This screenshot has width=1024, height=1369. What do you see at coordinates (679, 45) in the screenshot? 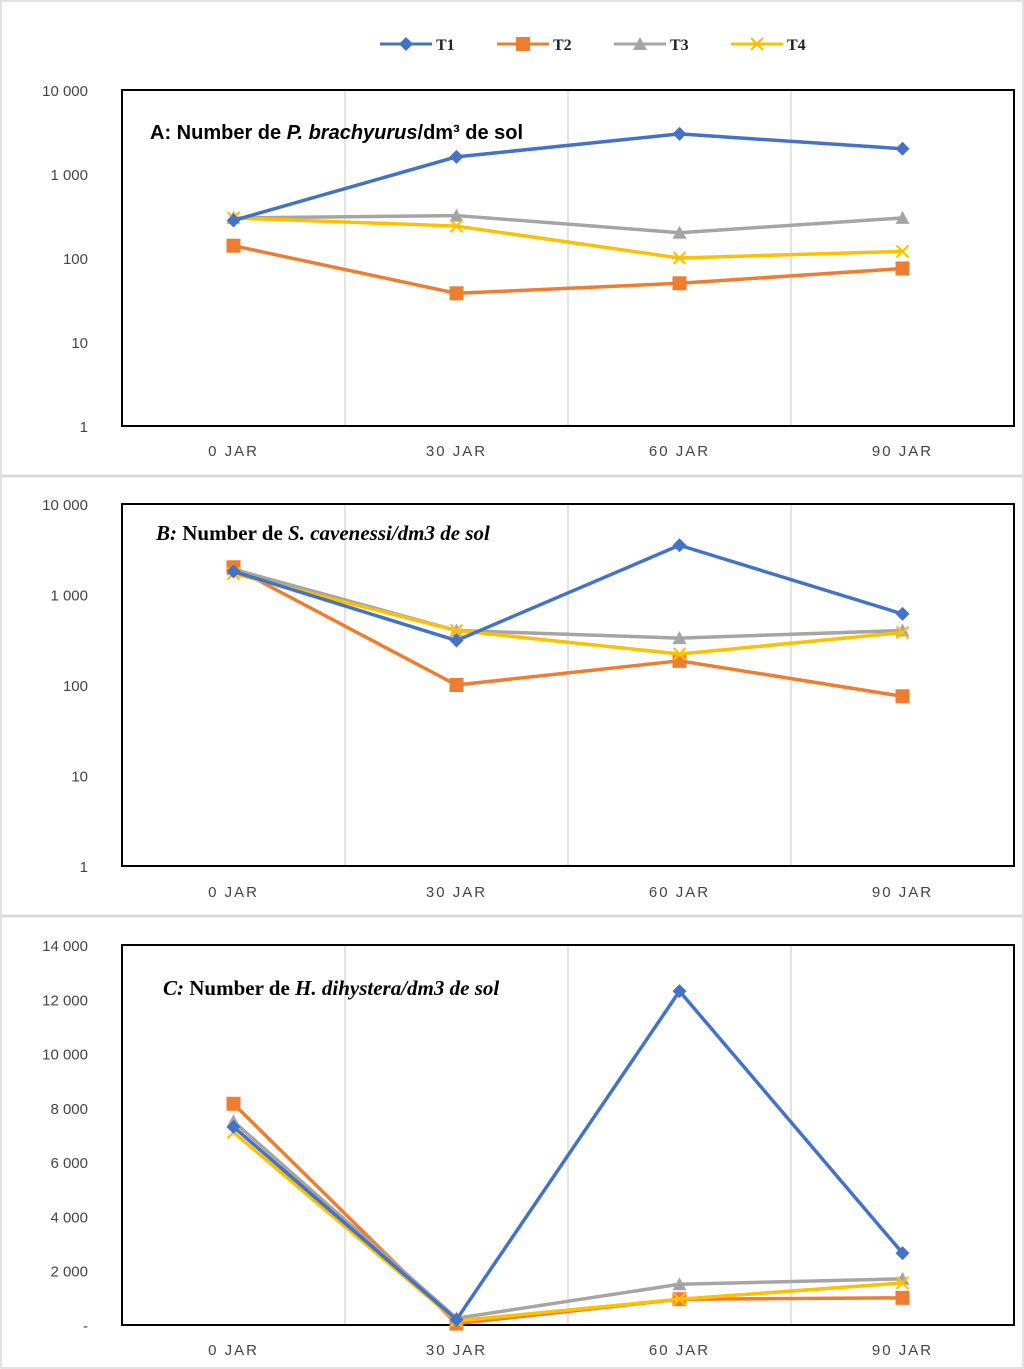
I see `legend-label: T3` at bounding box center [679, 45].